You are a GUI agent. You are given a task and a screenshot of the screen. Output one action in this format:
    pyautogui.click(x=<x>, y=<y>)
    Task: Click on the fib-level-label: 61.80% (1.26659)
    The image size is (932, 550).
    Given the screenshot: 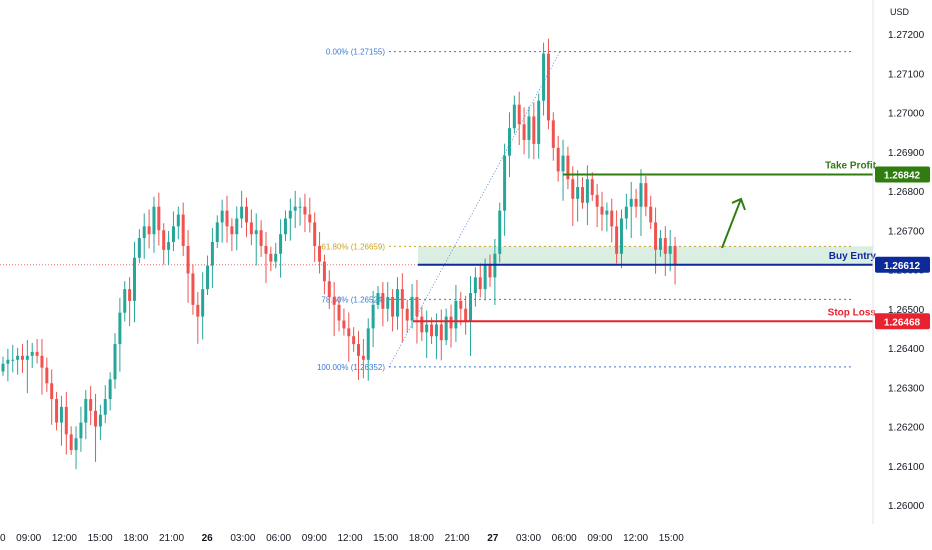 What is the action you would take?
    pyautogui.click(x=353, y=246)
    